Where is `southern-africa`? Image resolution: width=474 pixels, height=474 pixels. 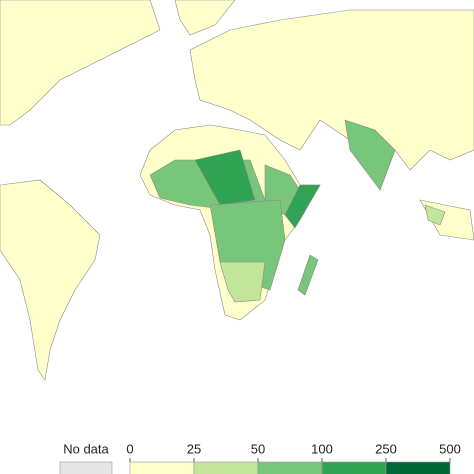
southern-africa is located at coordinates (242, 282).